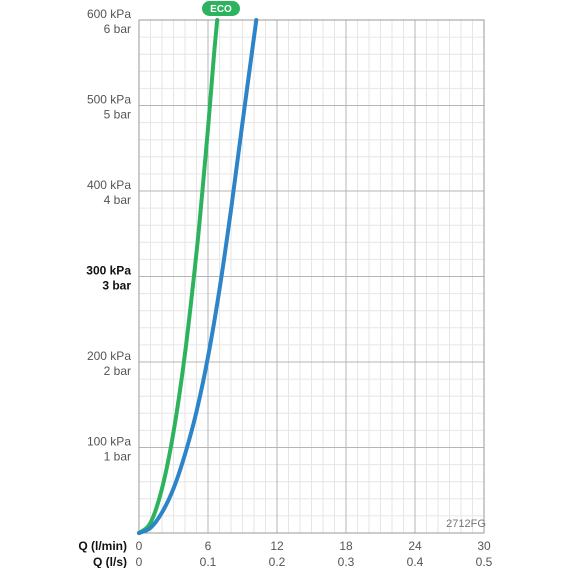  I want to click on y-tick-label-bar: 1 bar, so click(117, 457).